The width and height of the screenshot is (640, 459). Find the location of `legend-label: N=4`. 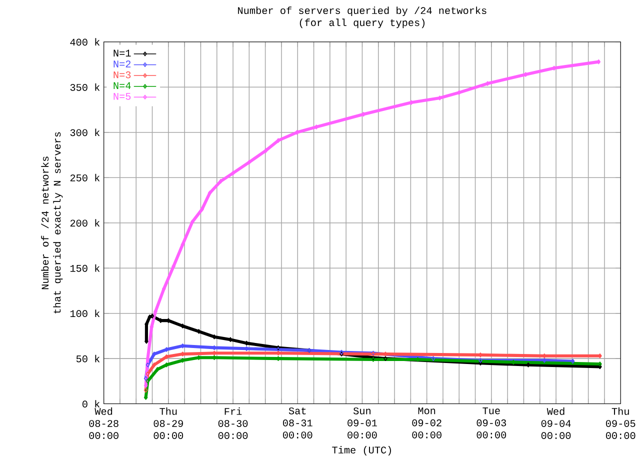

legend-label: N=4 is located at coordinates (122, 85).